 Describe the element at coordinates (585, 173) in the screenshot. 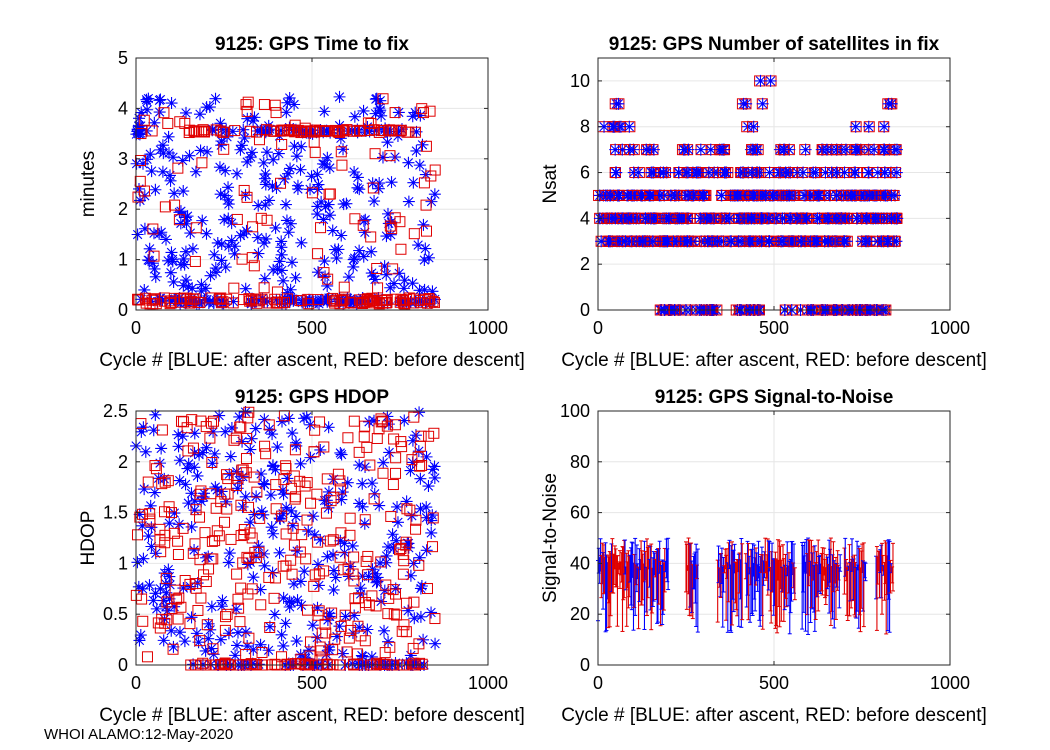

I see `y-tick-label: 6` at that location.